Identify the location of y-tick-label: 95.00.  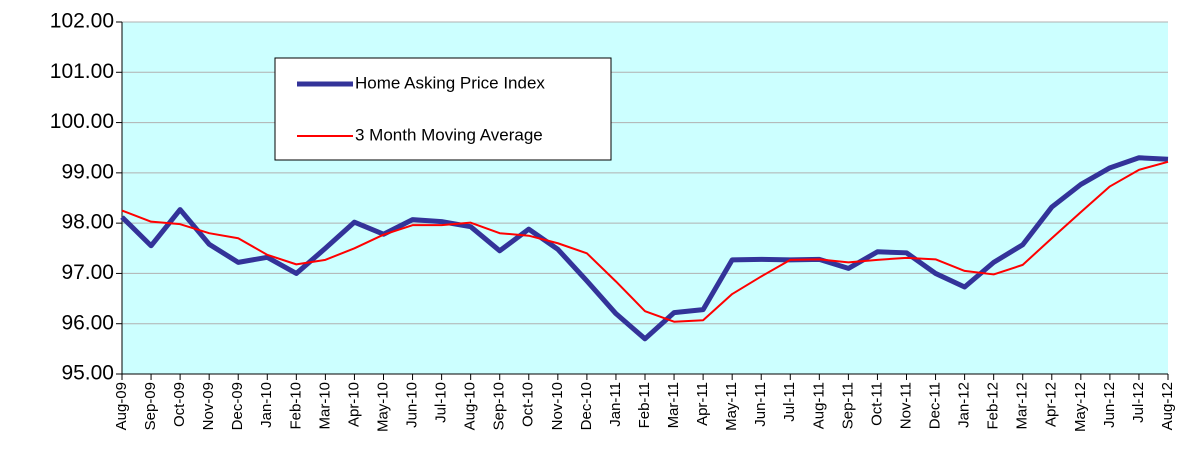
(87, 373).